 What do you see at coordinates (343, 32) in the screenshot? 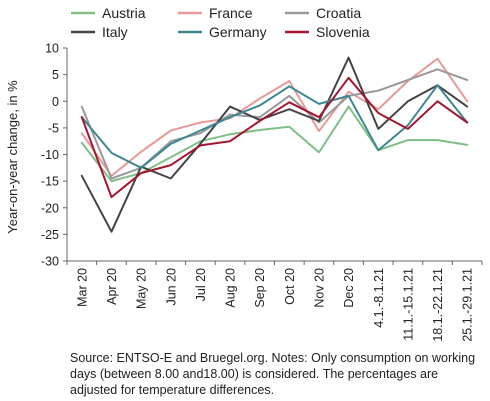
I see `legend-label-slovenia: Slovenia` at bounding box center [343, 32].